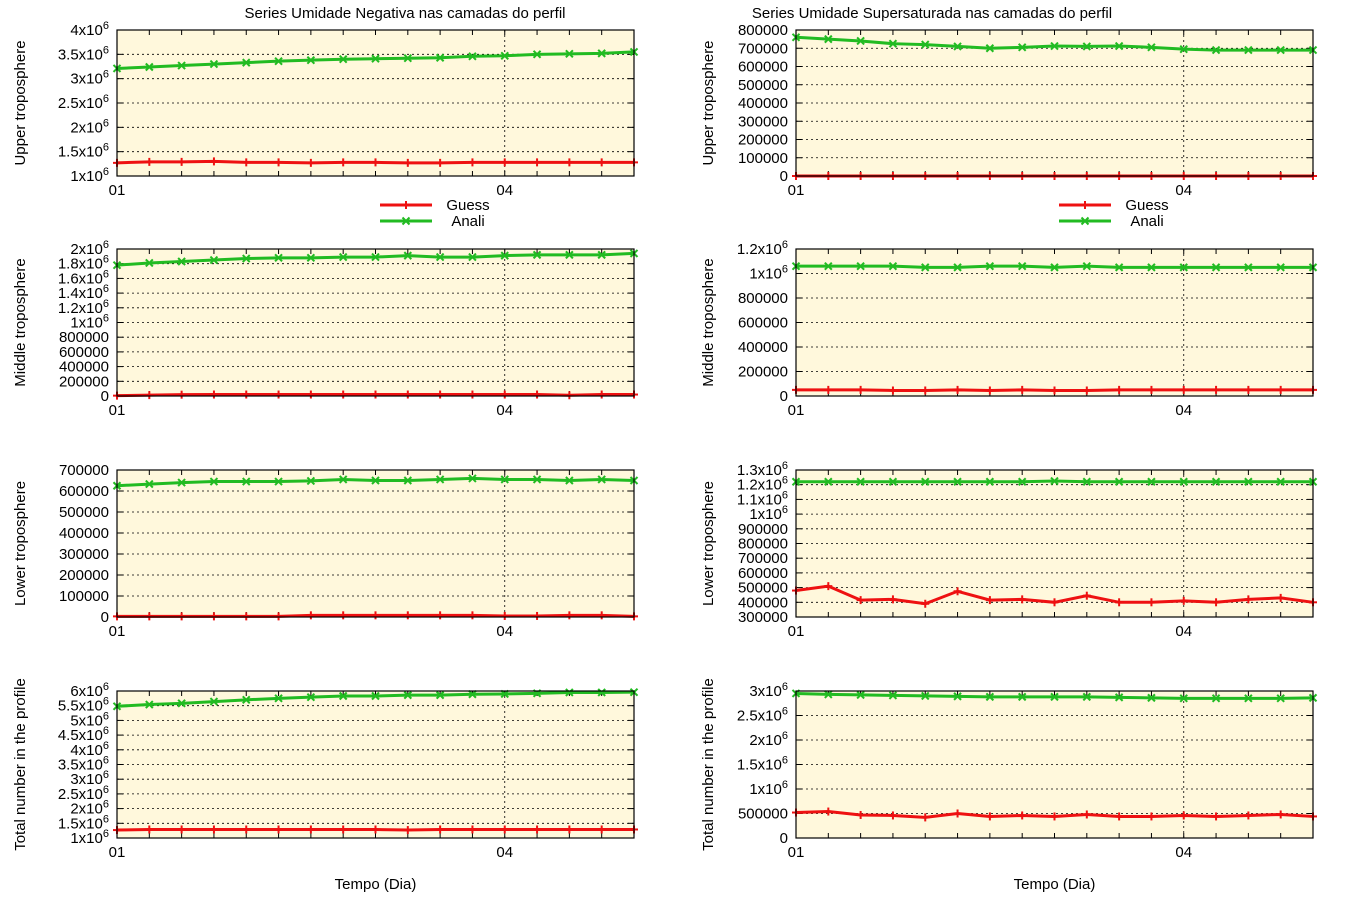 This screenshot has width=1360, height=900. What do you see at coordinates (20, 764) in the screenshot?
I see `y-axis-label: Total number in the profile` at bounding box center [20, 764].